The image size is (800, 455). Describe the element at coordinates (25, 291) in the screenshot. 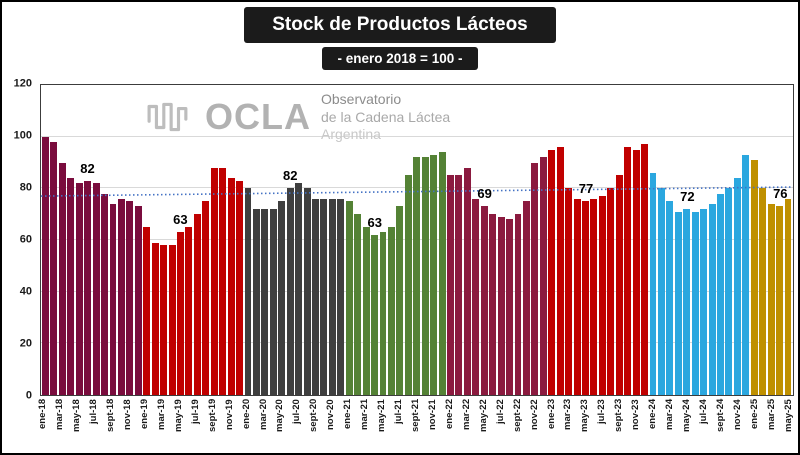

I see `y-axis-label: 40` at that location.